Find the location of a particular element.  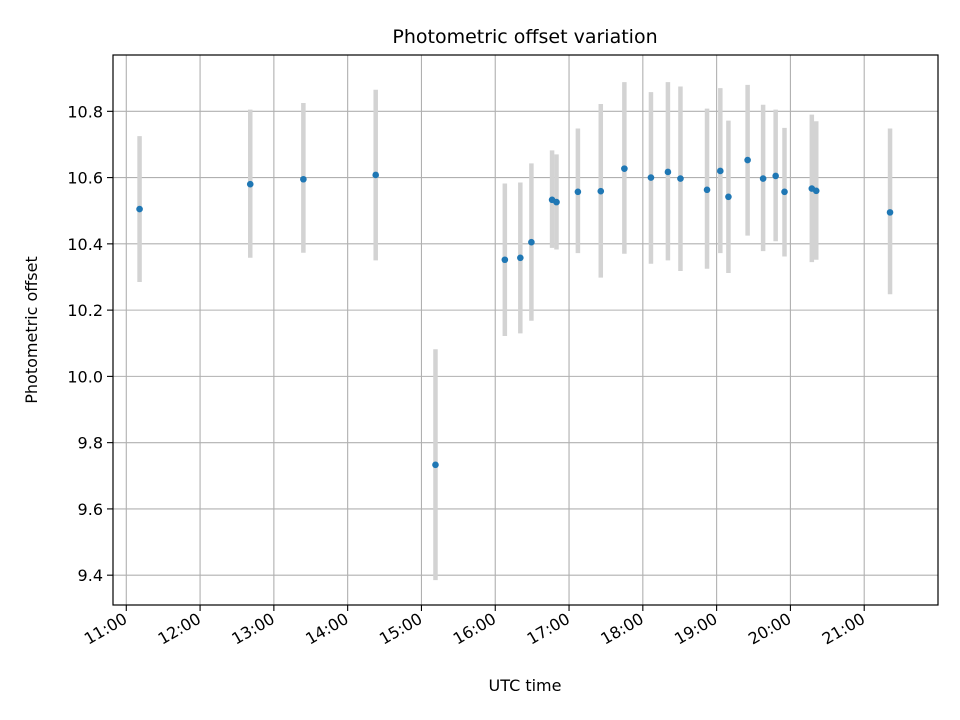

y-tick-label: 10.6 is located at coordinates (85, 178).